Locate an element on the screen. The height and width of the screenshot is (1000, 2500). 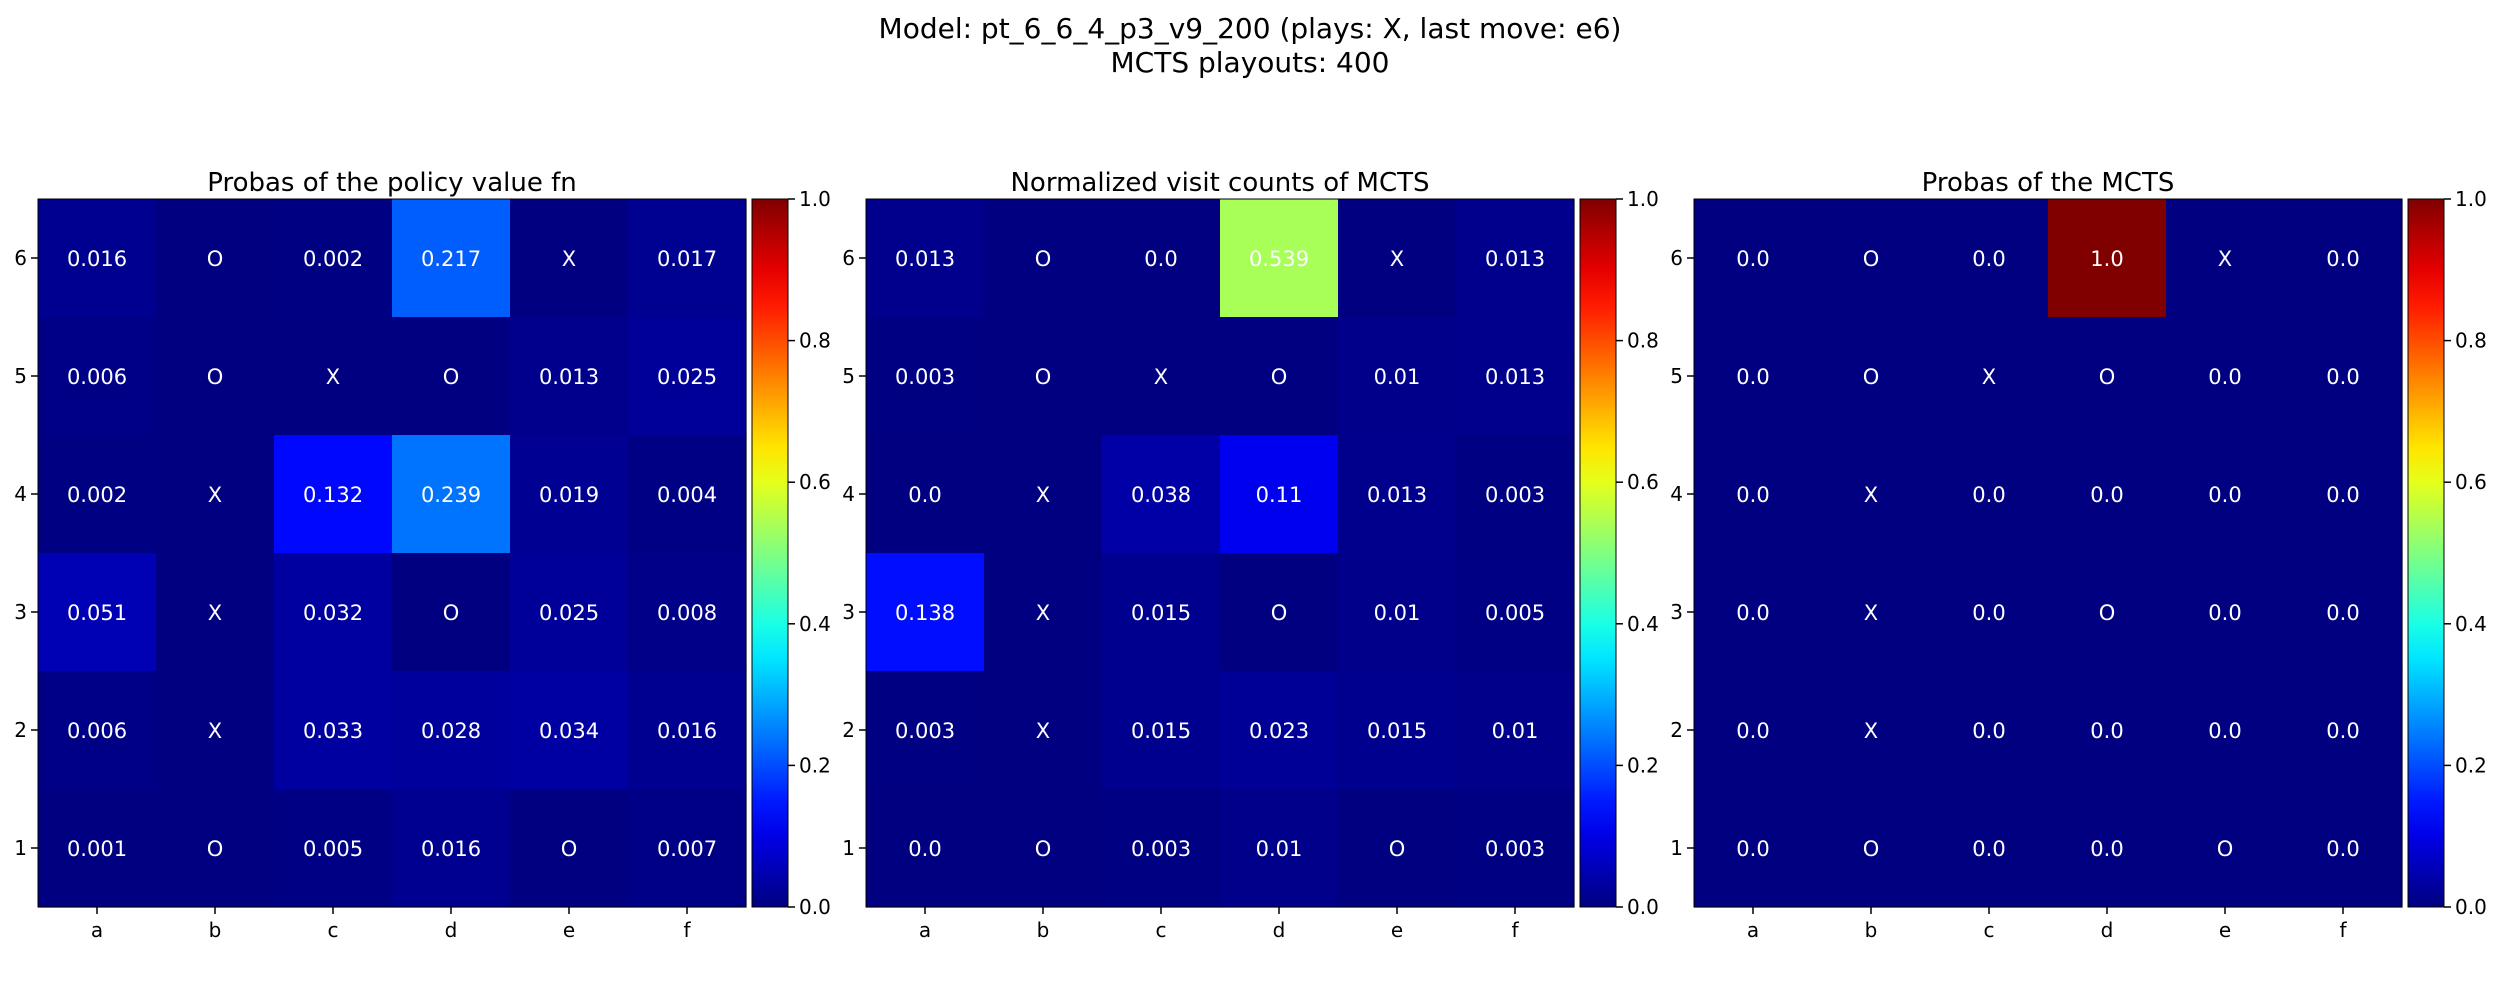
y-tick-label: 2 is located at coordinates (848, 730).